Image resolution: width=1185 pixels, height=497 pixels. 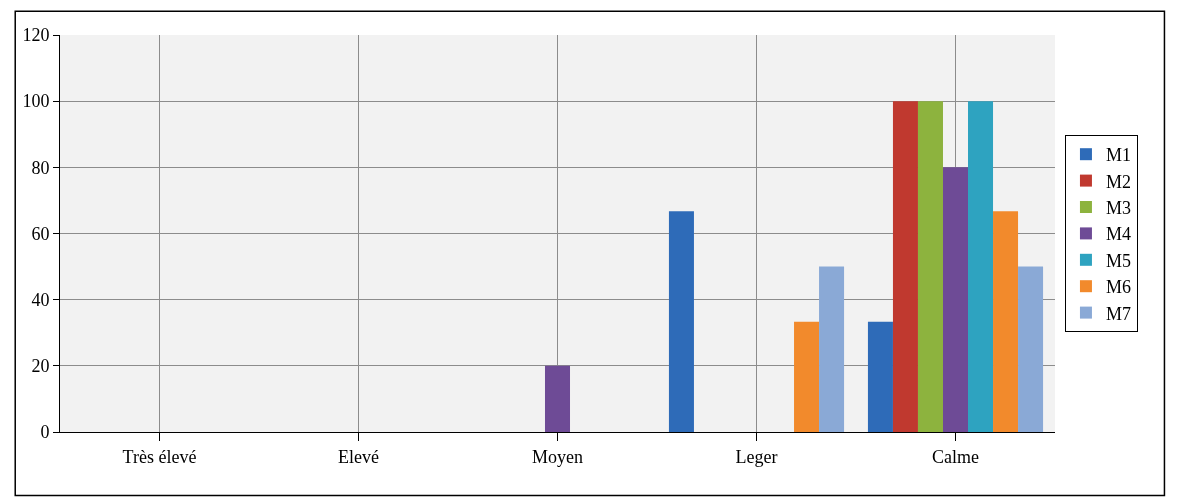 What do you see at coordinates (955, 456) in the screenshot?
I see `x-tick-label: Calme` at bounding box center [955, 456].